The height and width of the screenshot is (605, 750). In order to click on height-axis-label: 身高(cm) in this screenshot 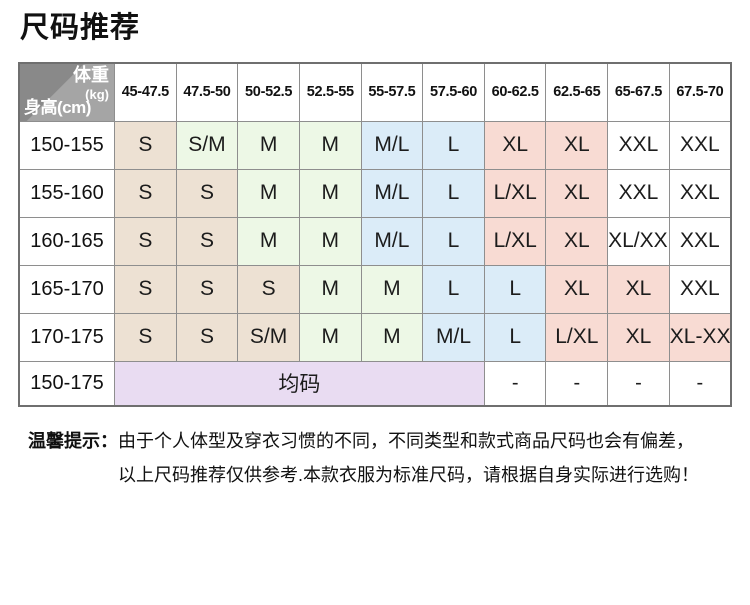, I will do `click(57, 107)`.